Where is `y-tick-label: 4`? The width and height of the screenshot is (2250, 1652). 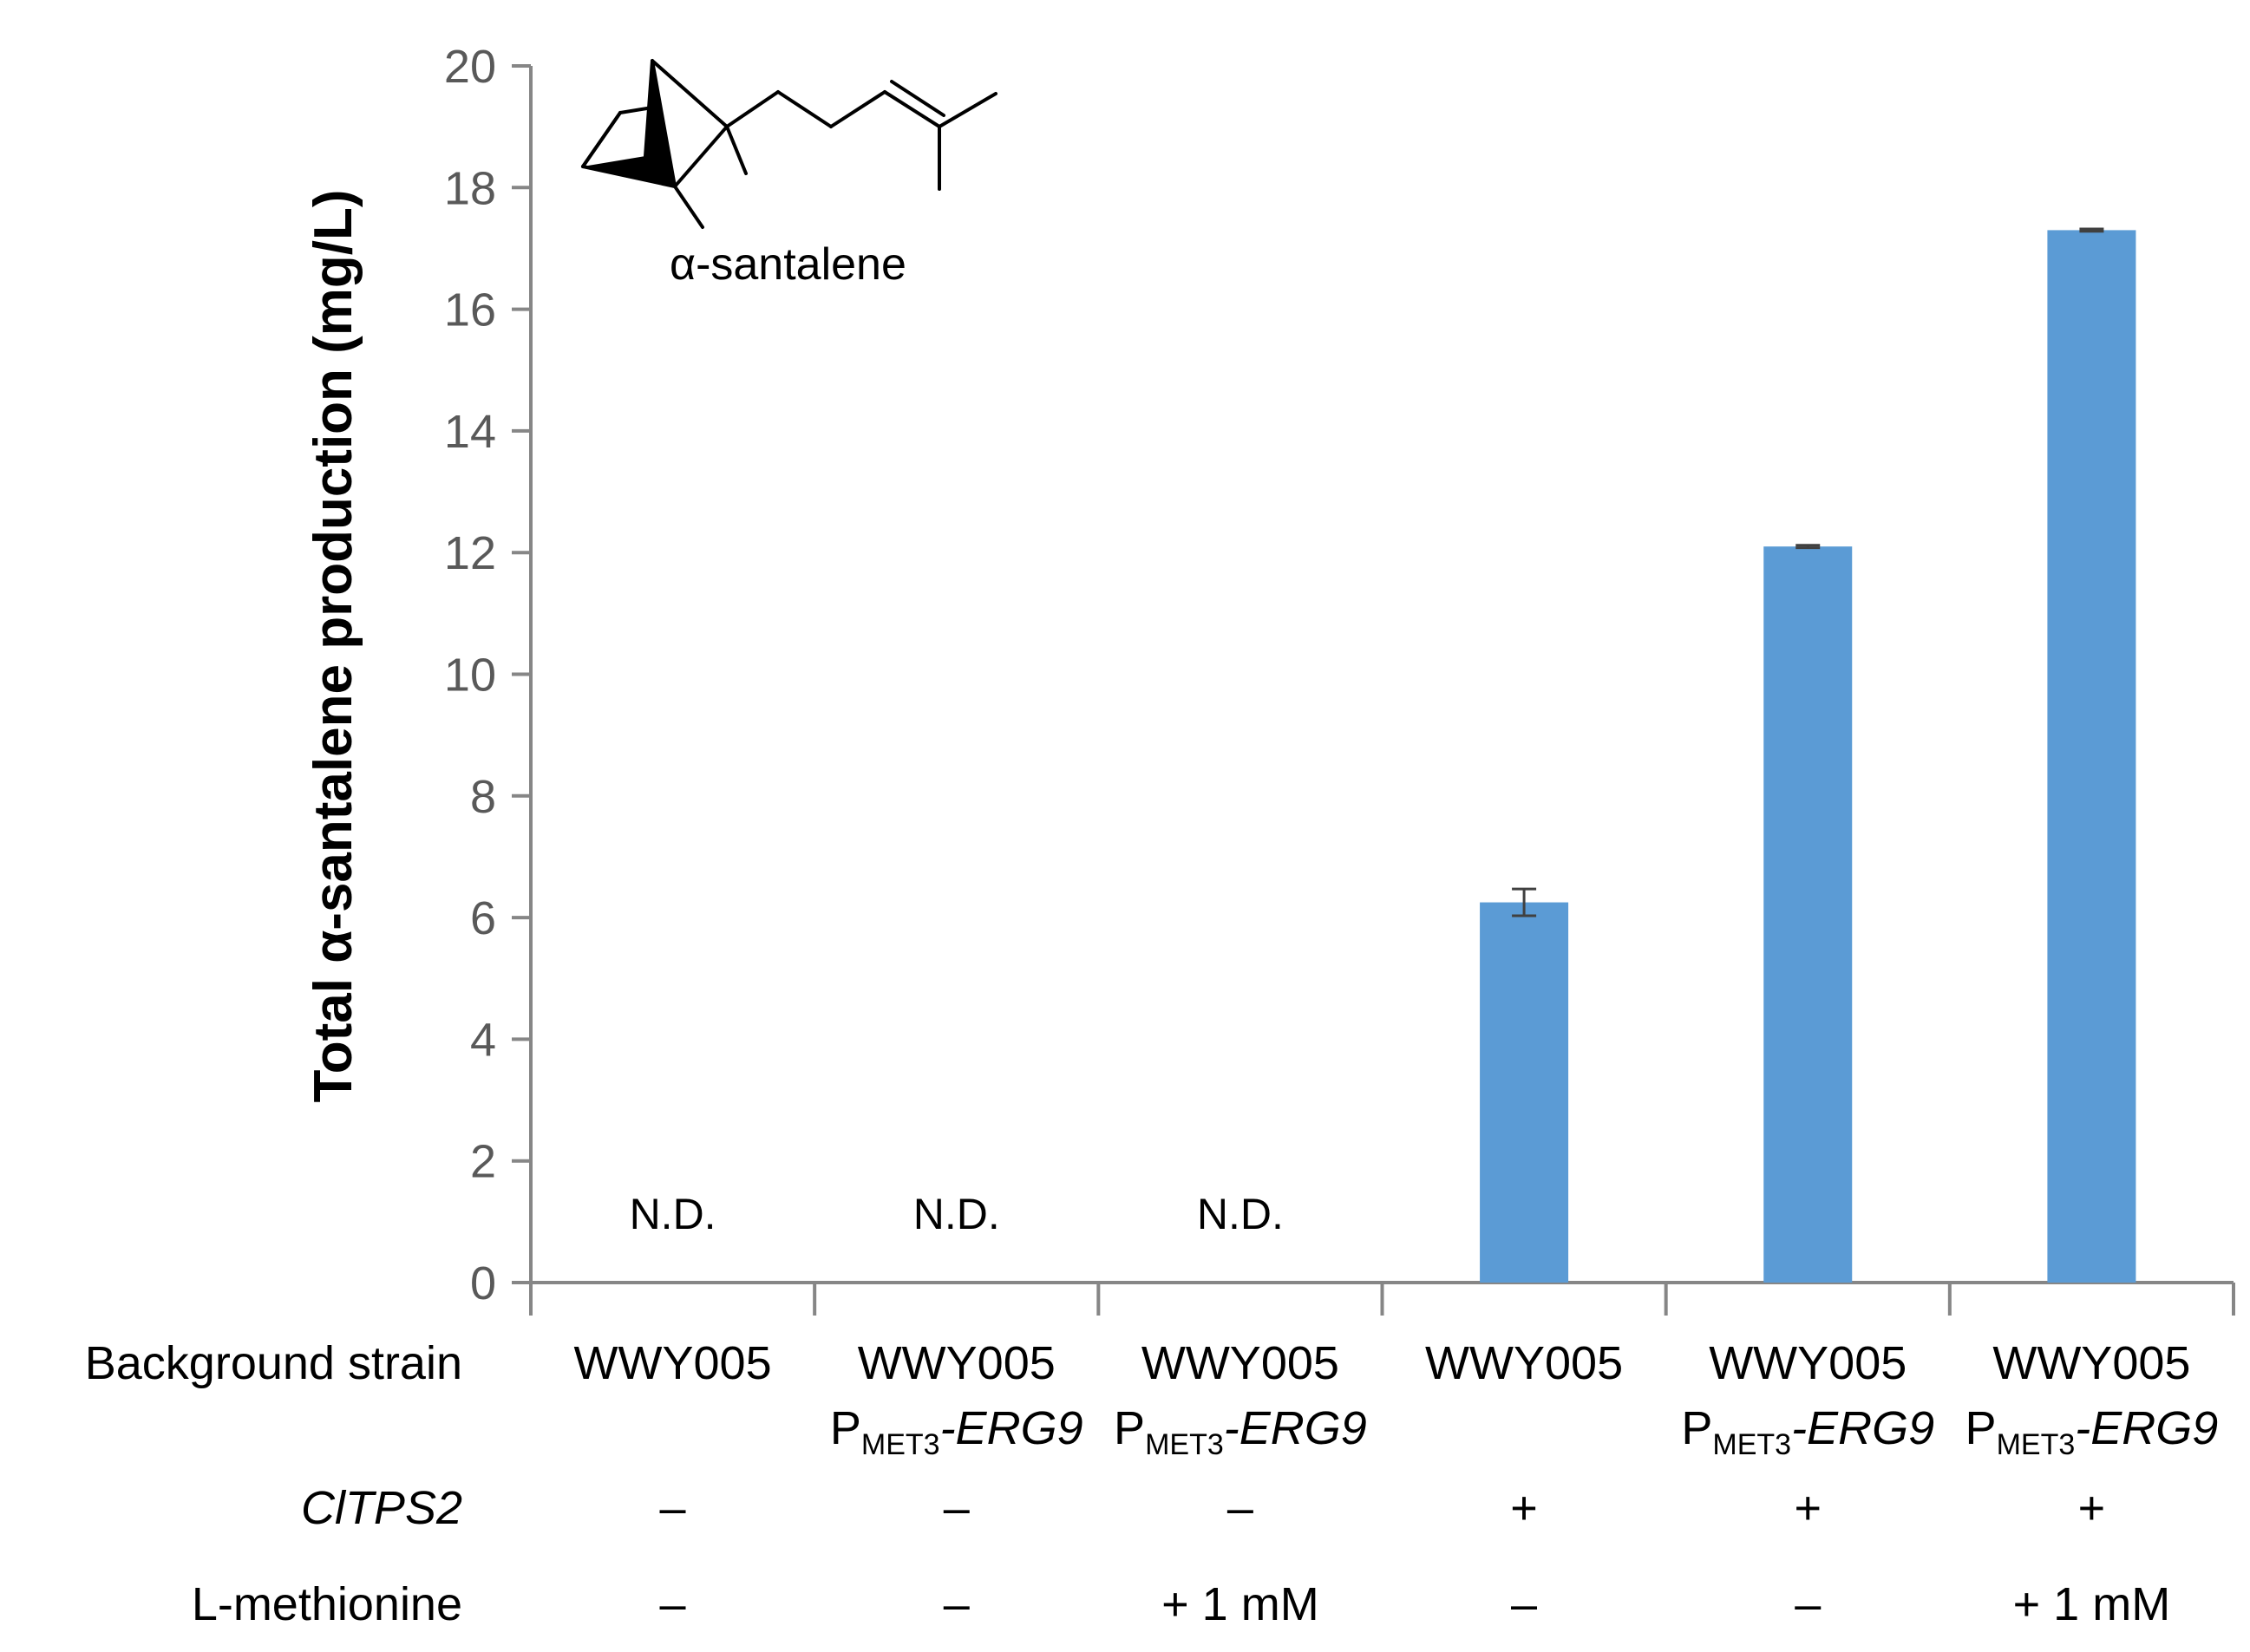
y-tick-label: 4 is located at coordinates (483, 1040).